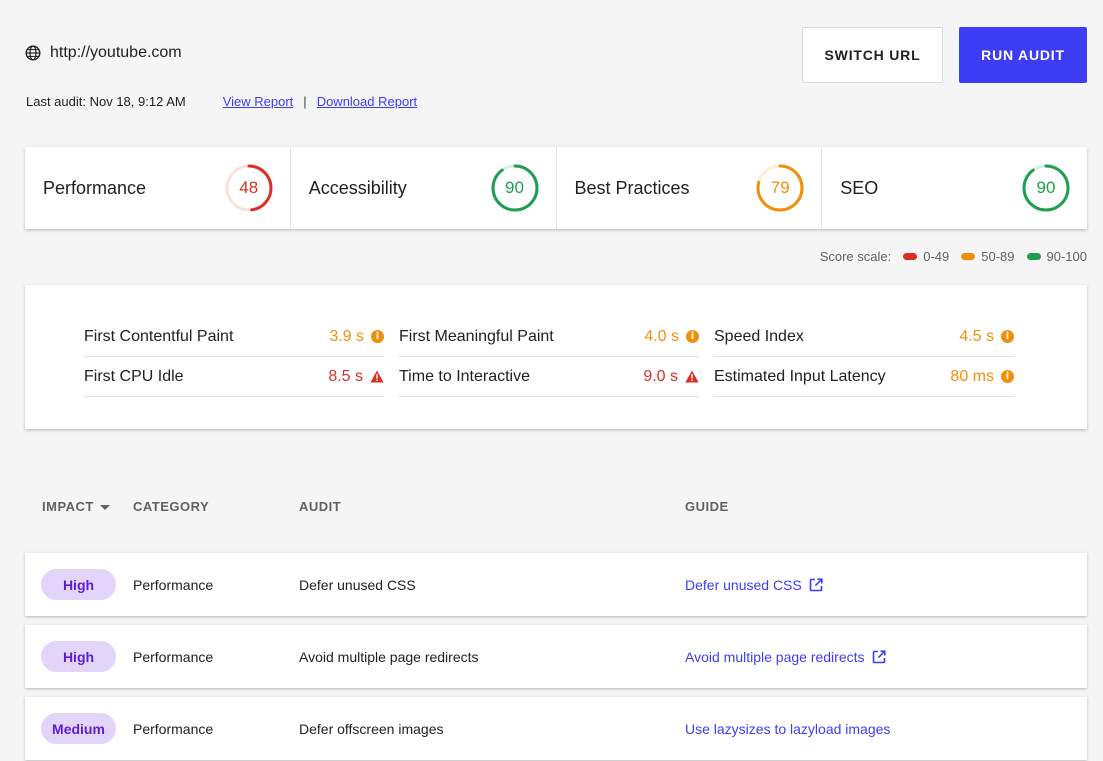 The width and height of the screenshot is (1103, 761). What do you see at coordinates (775, 656) in the screenshot?
I see `guide-link-label: Avoid multiple page redirects` at bounding box center [775, 656].